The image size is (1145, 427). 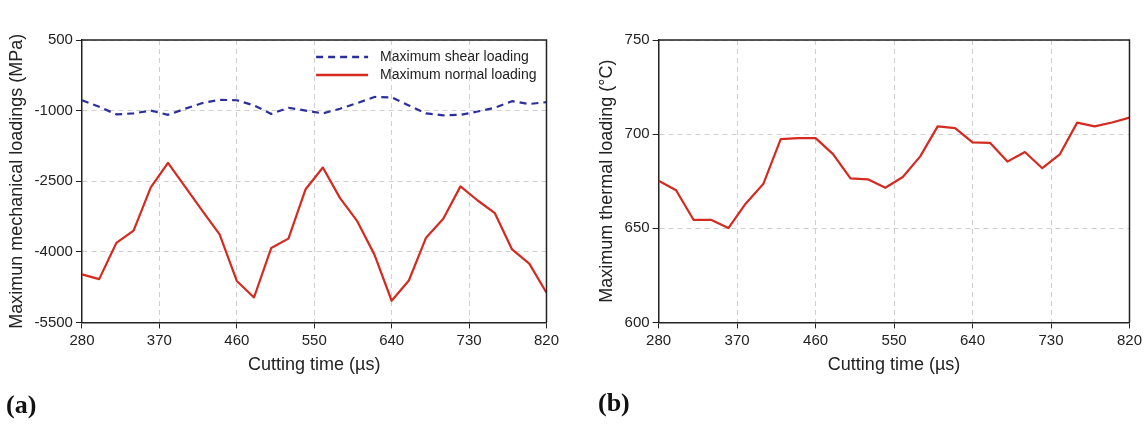 What do you see at coordinates (637, 133) in the screenshot?
I see `y-tick-label: 700` at bounding box center [637, 133].